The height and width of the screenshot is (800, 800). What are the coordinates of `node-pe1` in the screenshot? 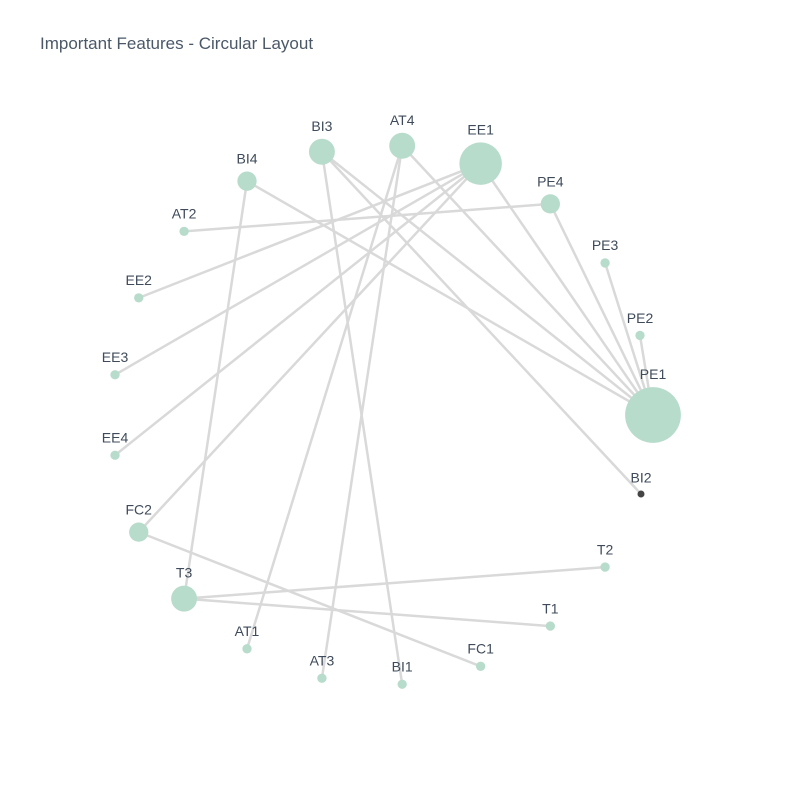 It's located at (653, 415).